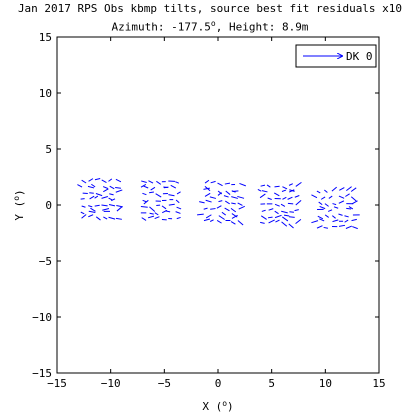 Image resolution: width=420 pixels, height=420 pixels. I want to click on x-tick-label: 0, so click(218, 383).